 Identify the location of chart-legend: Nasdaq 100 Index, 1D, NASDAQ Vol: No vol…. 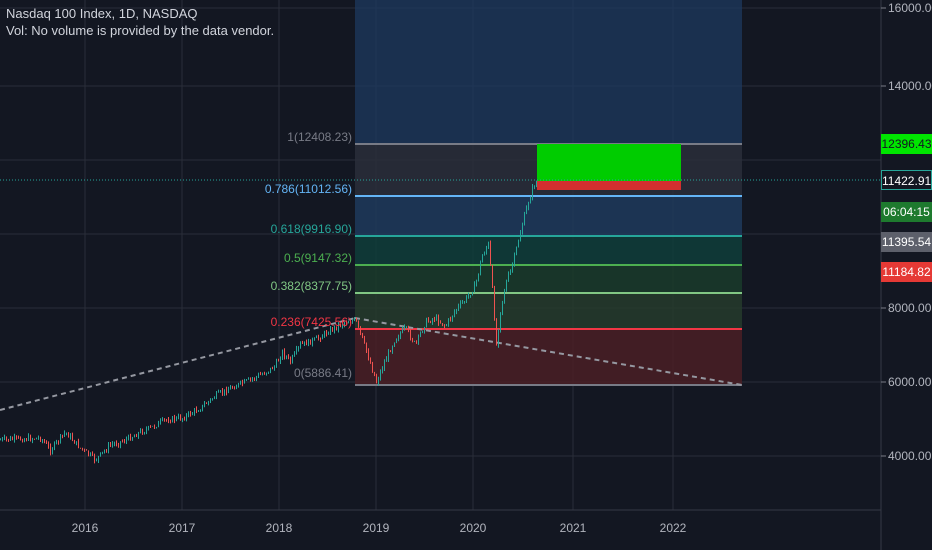
(140, 22).